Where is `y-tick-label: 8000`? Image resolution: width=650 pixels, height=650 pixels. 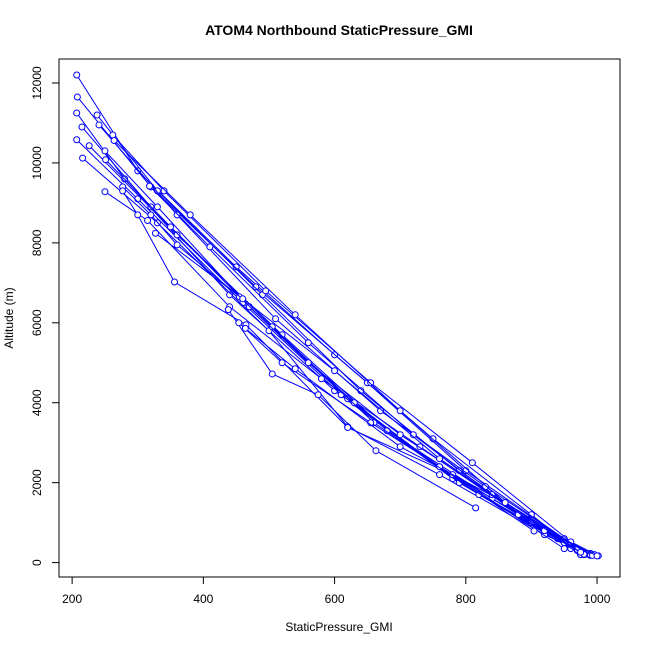
y-tick-label: 8000 is located at coordinates (37, 242).